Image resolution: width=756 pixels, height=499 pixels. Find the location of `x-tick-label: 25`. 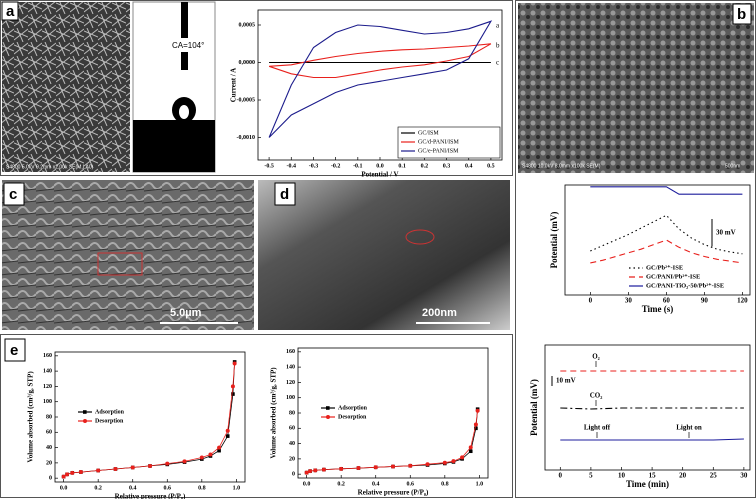

x-tick-label: 25 is located at coordinates (714, 476).